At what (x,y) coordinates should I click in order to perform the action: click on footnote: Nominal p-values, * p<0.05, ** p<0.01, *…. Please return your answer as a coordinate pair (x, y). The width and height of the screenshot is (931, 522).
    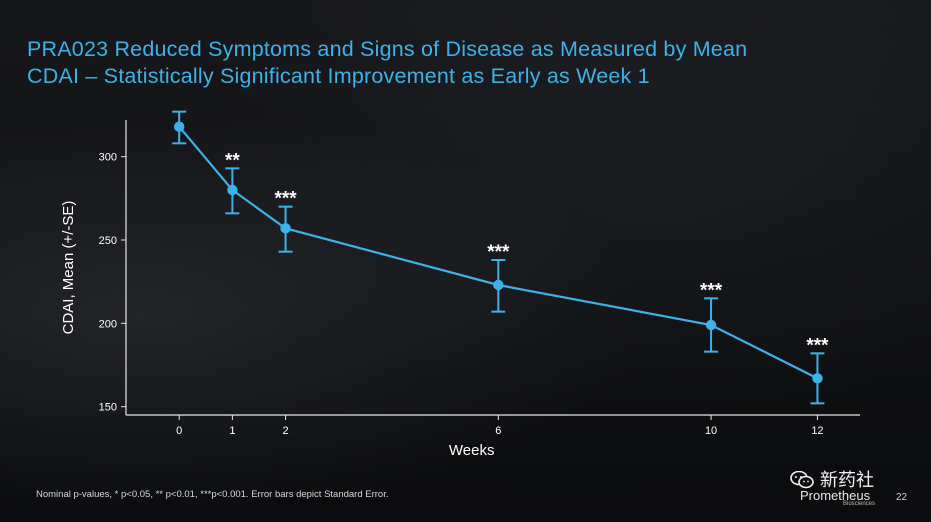
    Looking at the image, I should click on (212, 494).